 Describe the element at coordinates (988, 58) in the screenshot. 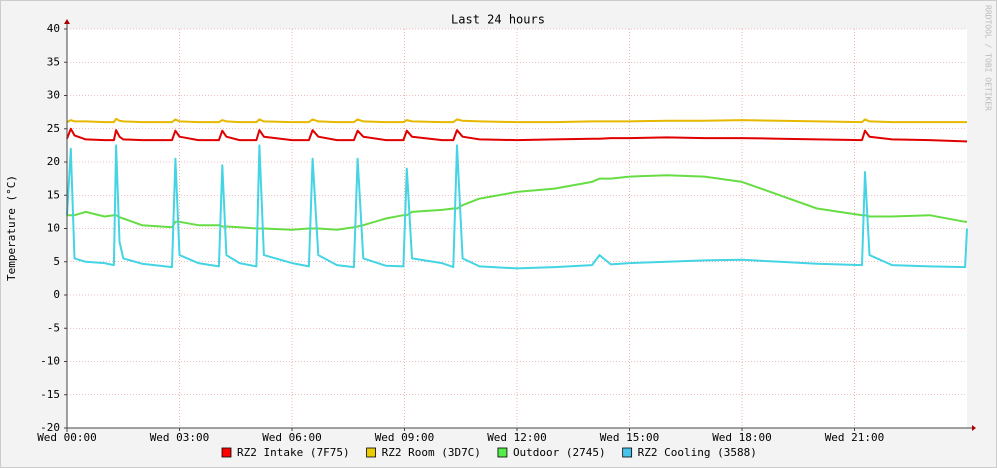

I see `watermark: RRDTOOL / TOBI OETIKER` at that location.